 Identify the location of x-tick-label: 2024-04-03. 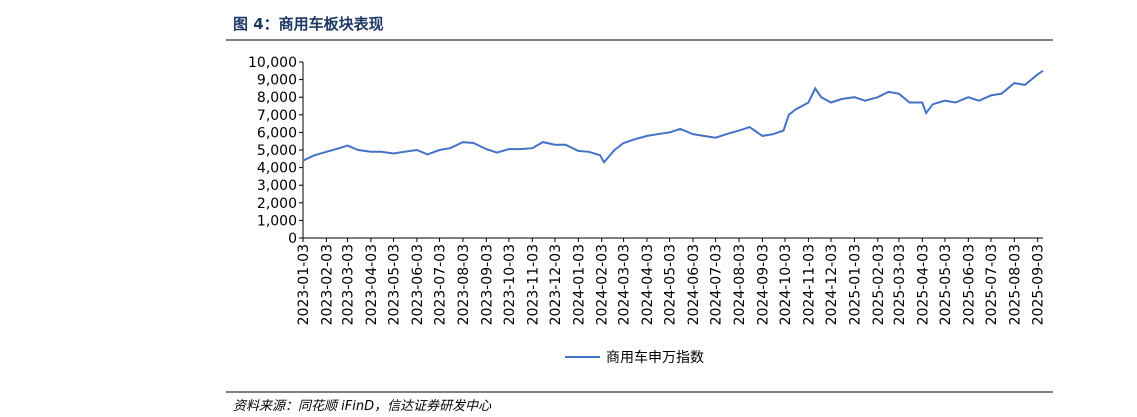
(648, 284).